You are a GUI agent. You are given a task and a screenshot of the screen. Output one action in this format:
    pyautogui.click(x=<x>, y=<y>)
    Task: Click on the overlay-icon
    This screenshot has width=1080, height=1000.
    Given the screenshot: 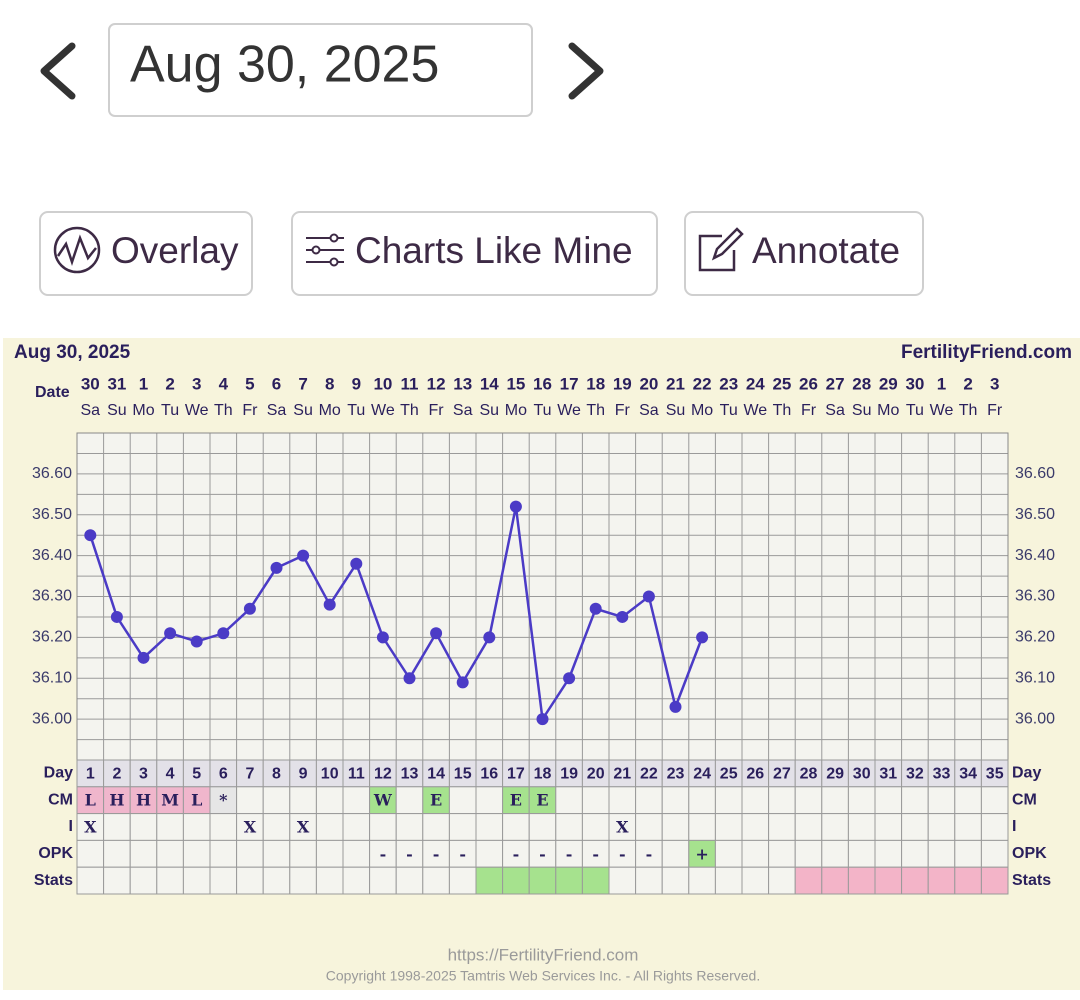 What is the action you would take?
    pyautogui.click(x=77, y=250)
    